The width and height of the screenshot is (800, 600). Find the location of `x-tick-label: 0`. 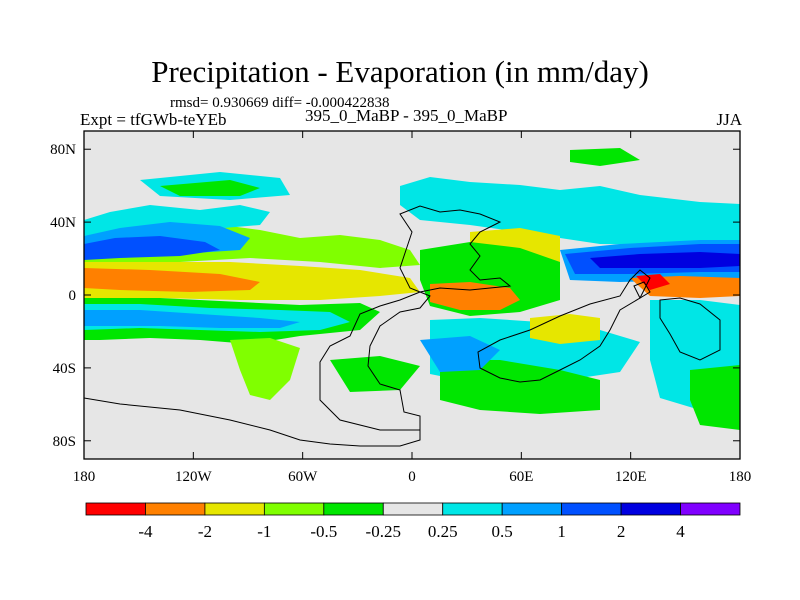

x-tick-label: 0 is located at coordinates (412, 477).